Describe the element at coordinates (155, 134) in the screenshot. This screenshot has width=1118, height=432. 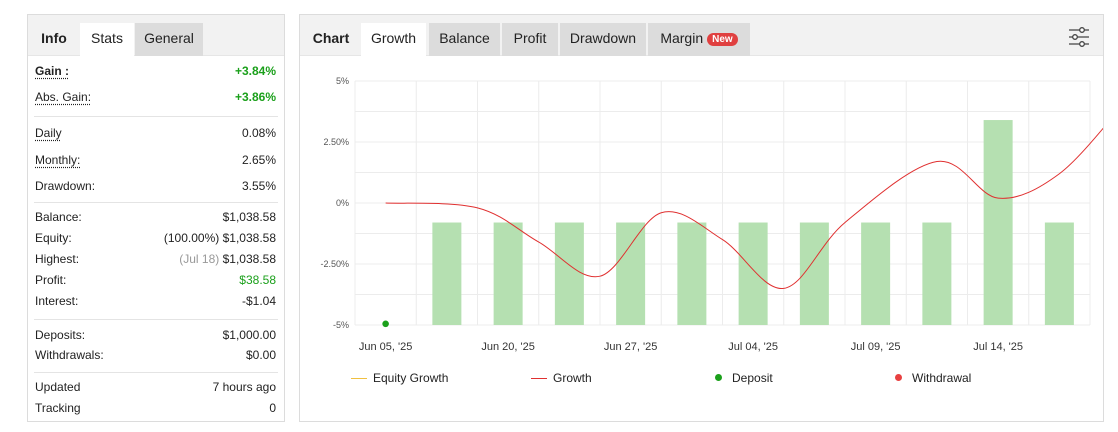
I see `daily-row: Daily 0.08%` at that location.